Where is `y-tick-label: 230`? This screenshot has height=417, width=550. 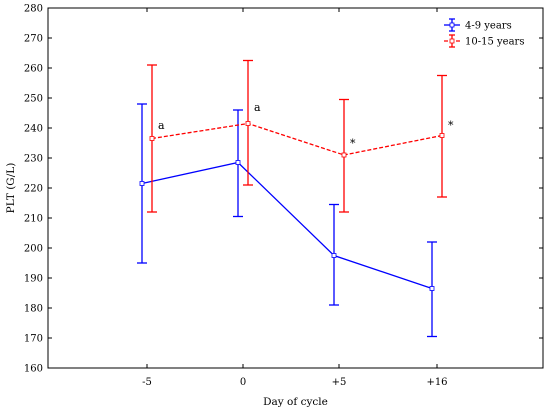 y-tick-label: 230 is located at coordinates (33, 159).